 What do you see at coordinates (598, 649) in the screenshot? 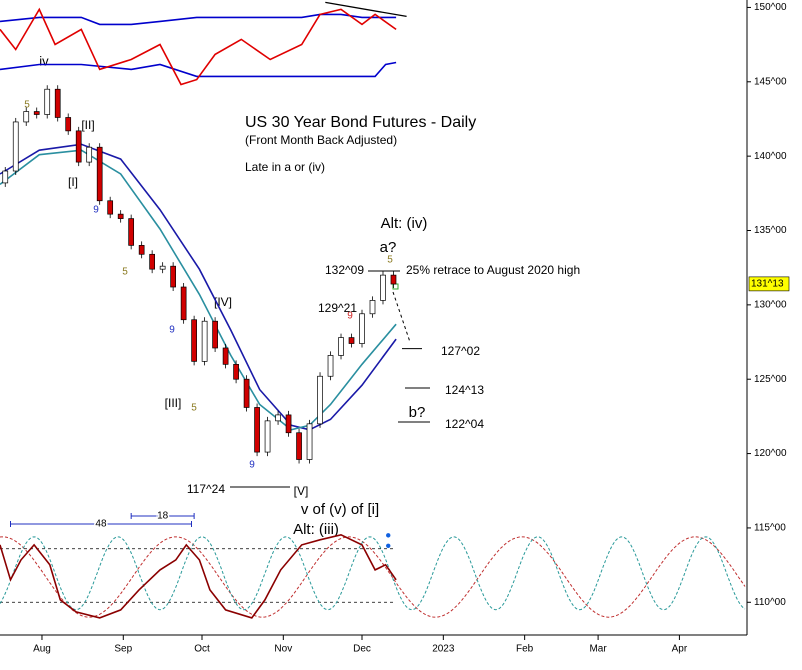
I see `x-tick-label: Mar` at bounding box center [598, 649].